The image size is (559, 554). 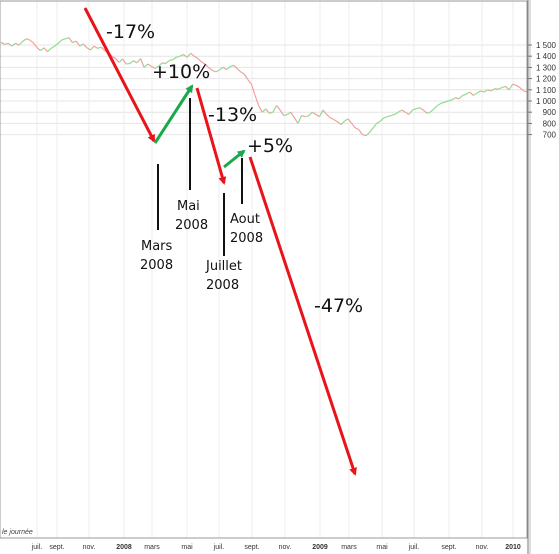 I want to click on date-label-aout-month: Aout, so click(x=245, y=219).